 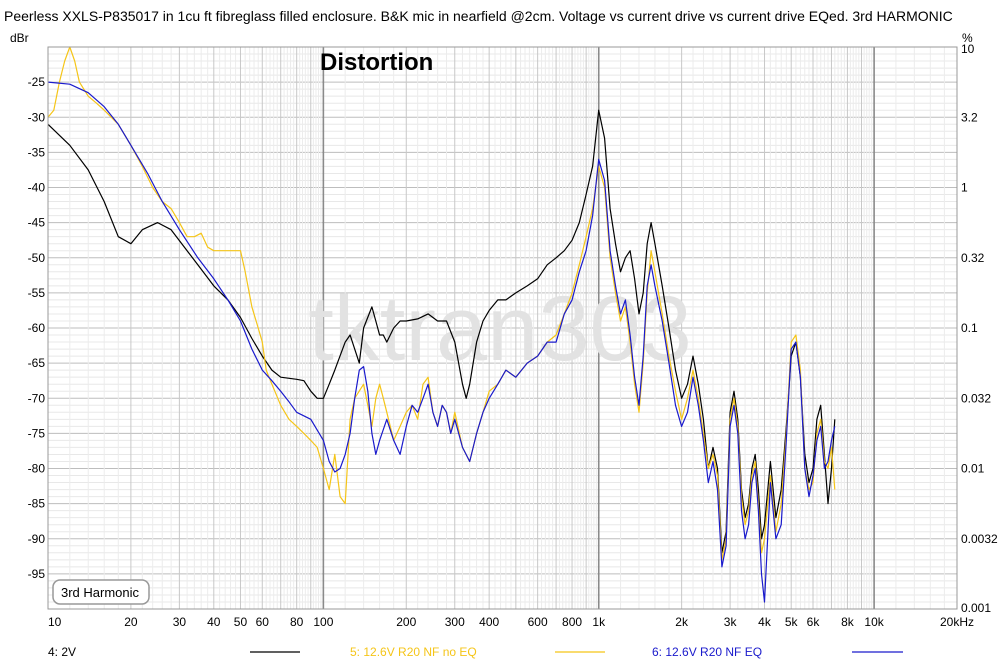 I want to click on y-tick-label-right: 0.032, so click(x=976, y=398).